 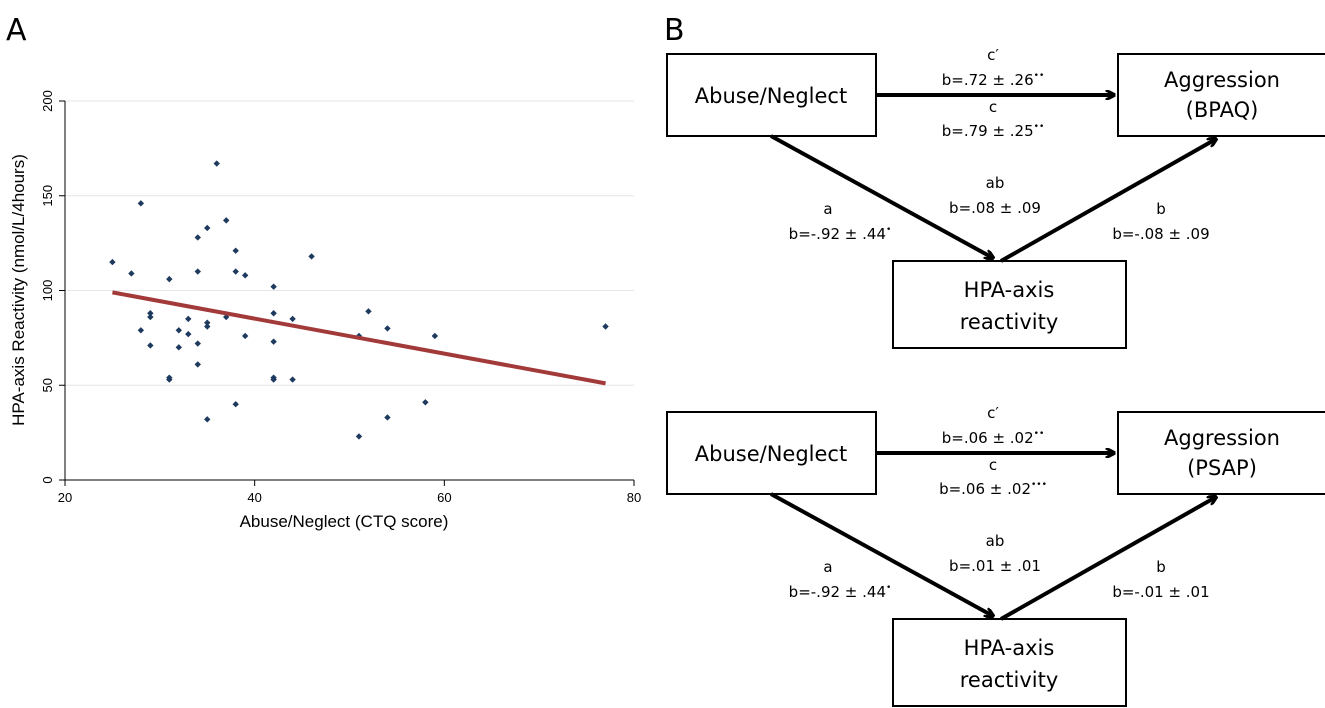 What do you see at coordinates (840, 592) in the screenshot?
I see `a-value: b=-.92 ± .44•` at bounding box center [840, 592].